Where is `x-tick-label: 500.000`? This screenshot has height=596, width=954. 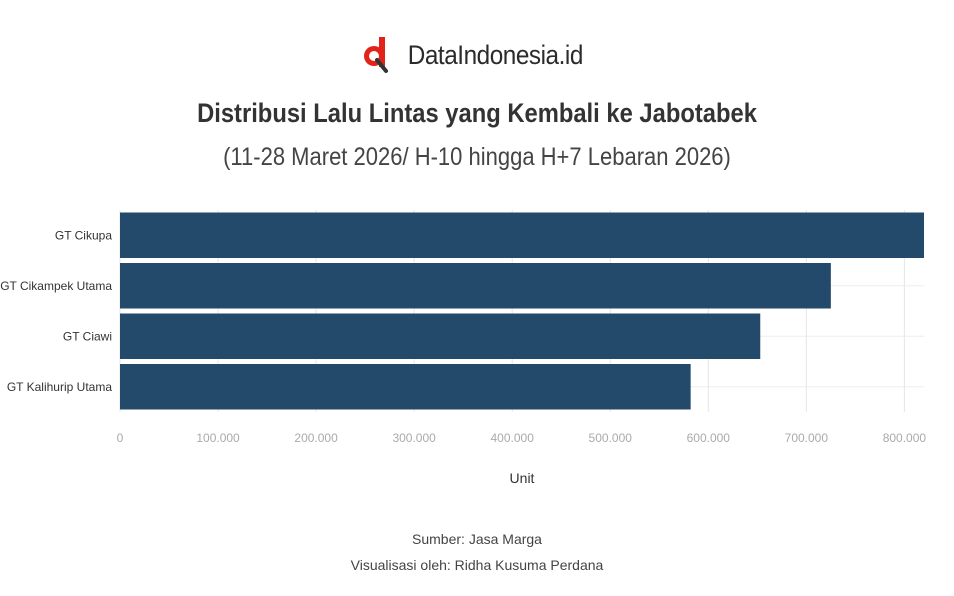
x-tick-label: 500.000 is located at coordinates (611, 438).